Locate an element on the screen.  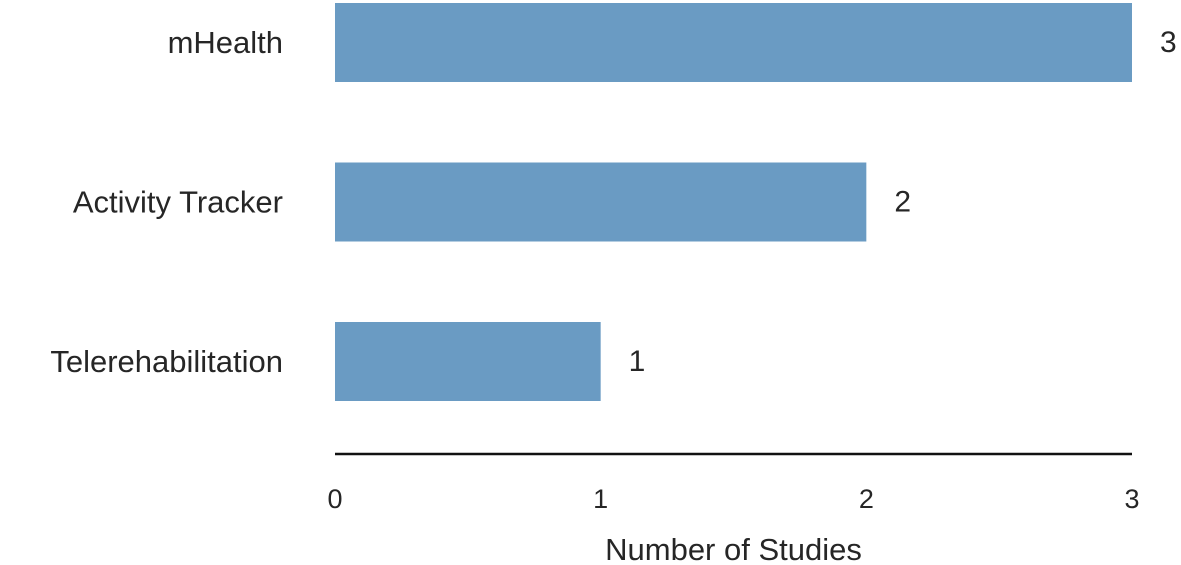
data-label-mhealth: 3 is located at coordinates (1168, 42).